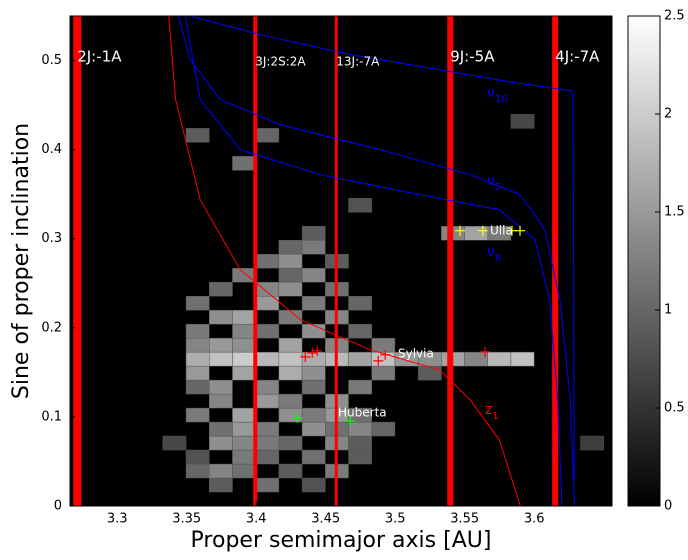  Describe the element at coordinates (674, 212) in the screenshot. I see `colorbar-tick-label: 1.5` at that location.